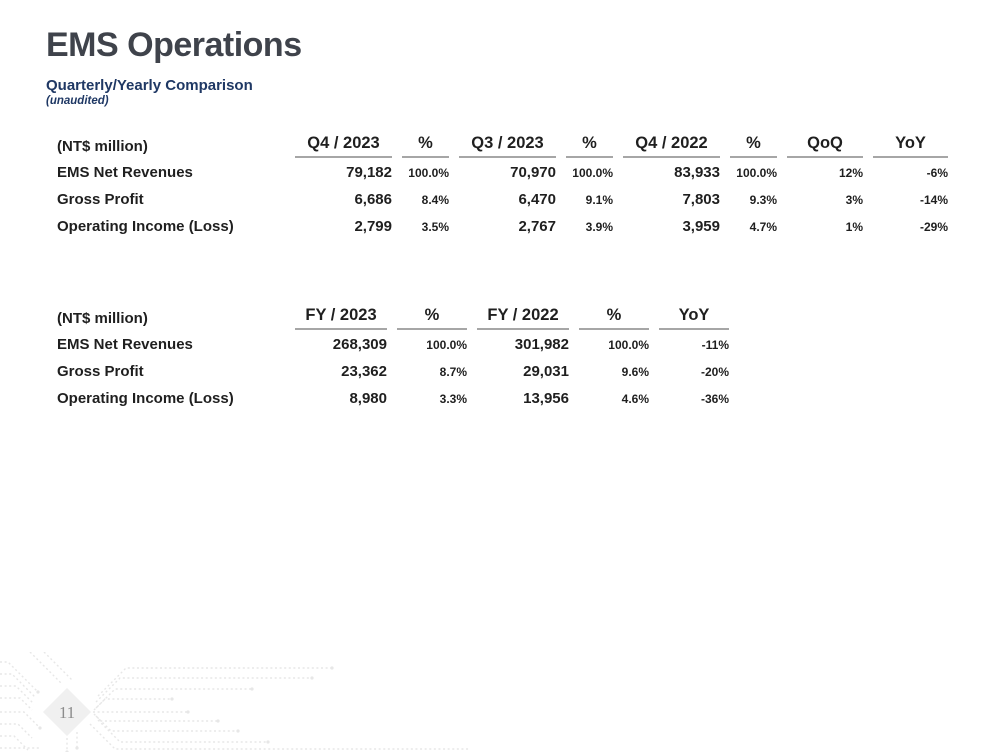 This screenshot has height=752, width=1000. Describe the element at coordinates (854, 200) in the screenshot. I see `qoq-cell: 3%` at that location.